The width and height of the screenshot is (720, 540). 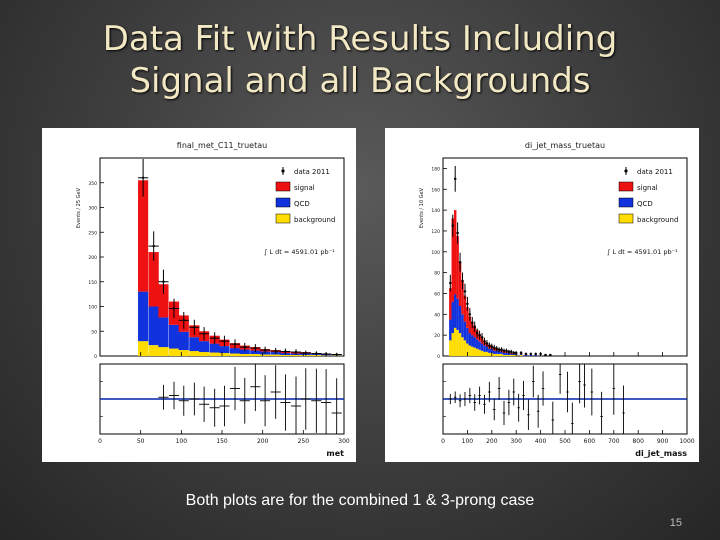 What do you see at coordinates (541, 441) in the screenshot?
I see `x-tick-label: 400` at bounding box center [541, 441].